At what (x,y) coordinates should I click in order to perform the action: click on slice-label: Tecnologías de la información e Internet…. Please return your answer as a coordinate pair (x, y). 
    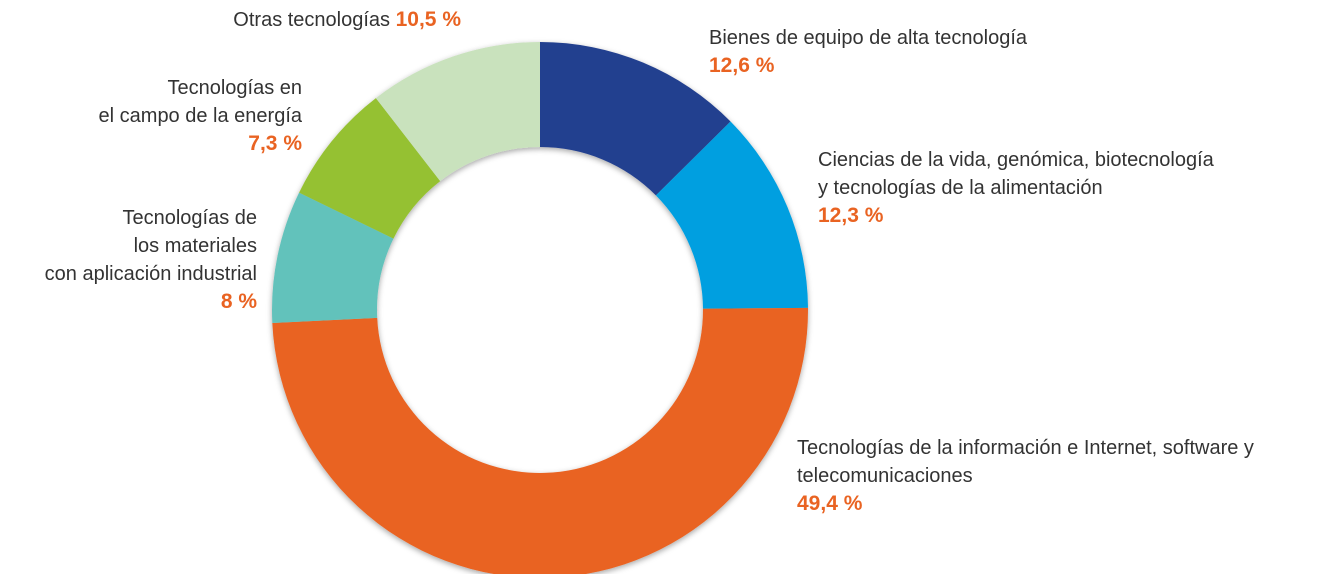
    Looking at the image, I should click on (1025, 476).